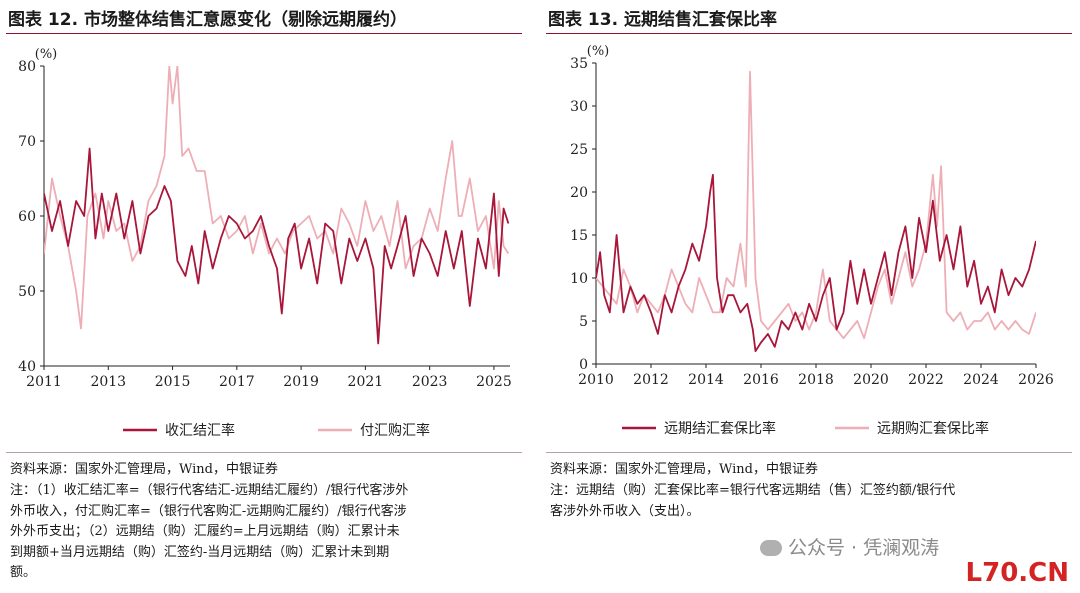  Describe the element at coordinates (237, 382) in the screenshot. I see `left-x-tick-label: 2017` at that location.